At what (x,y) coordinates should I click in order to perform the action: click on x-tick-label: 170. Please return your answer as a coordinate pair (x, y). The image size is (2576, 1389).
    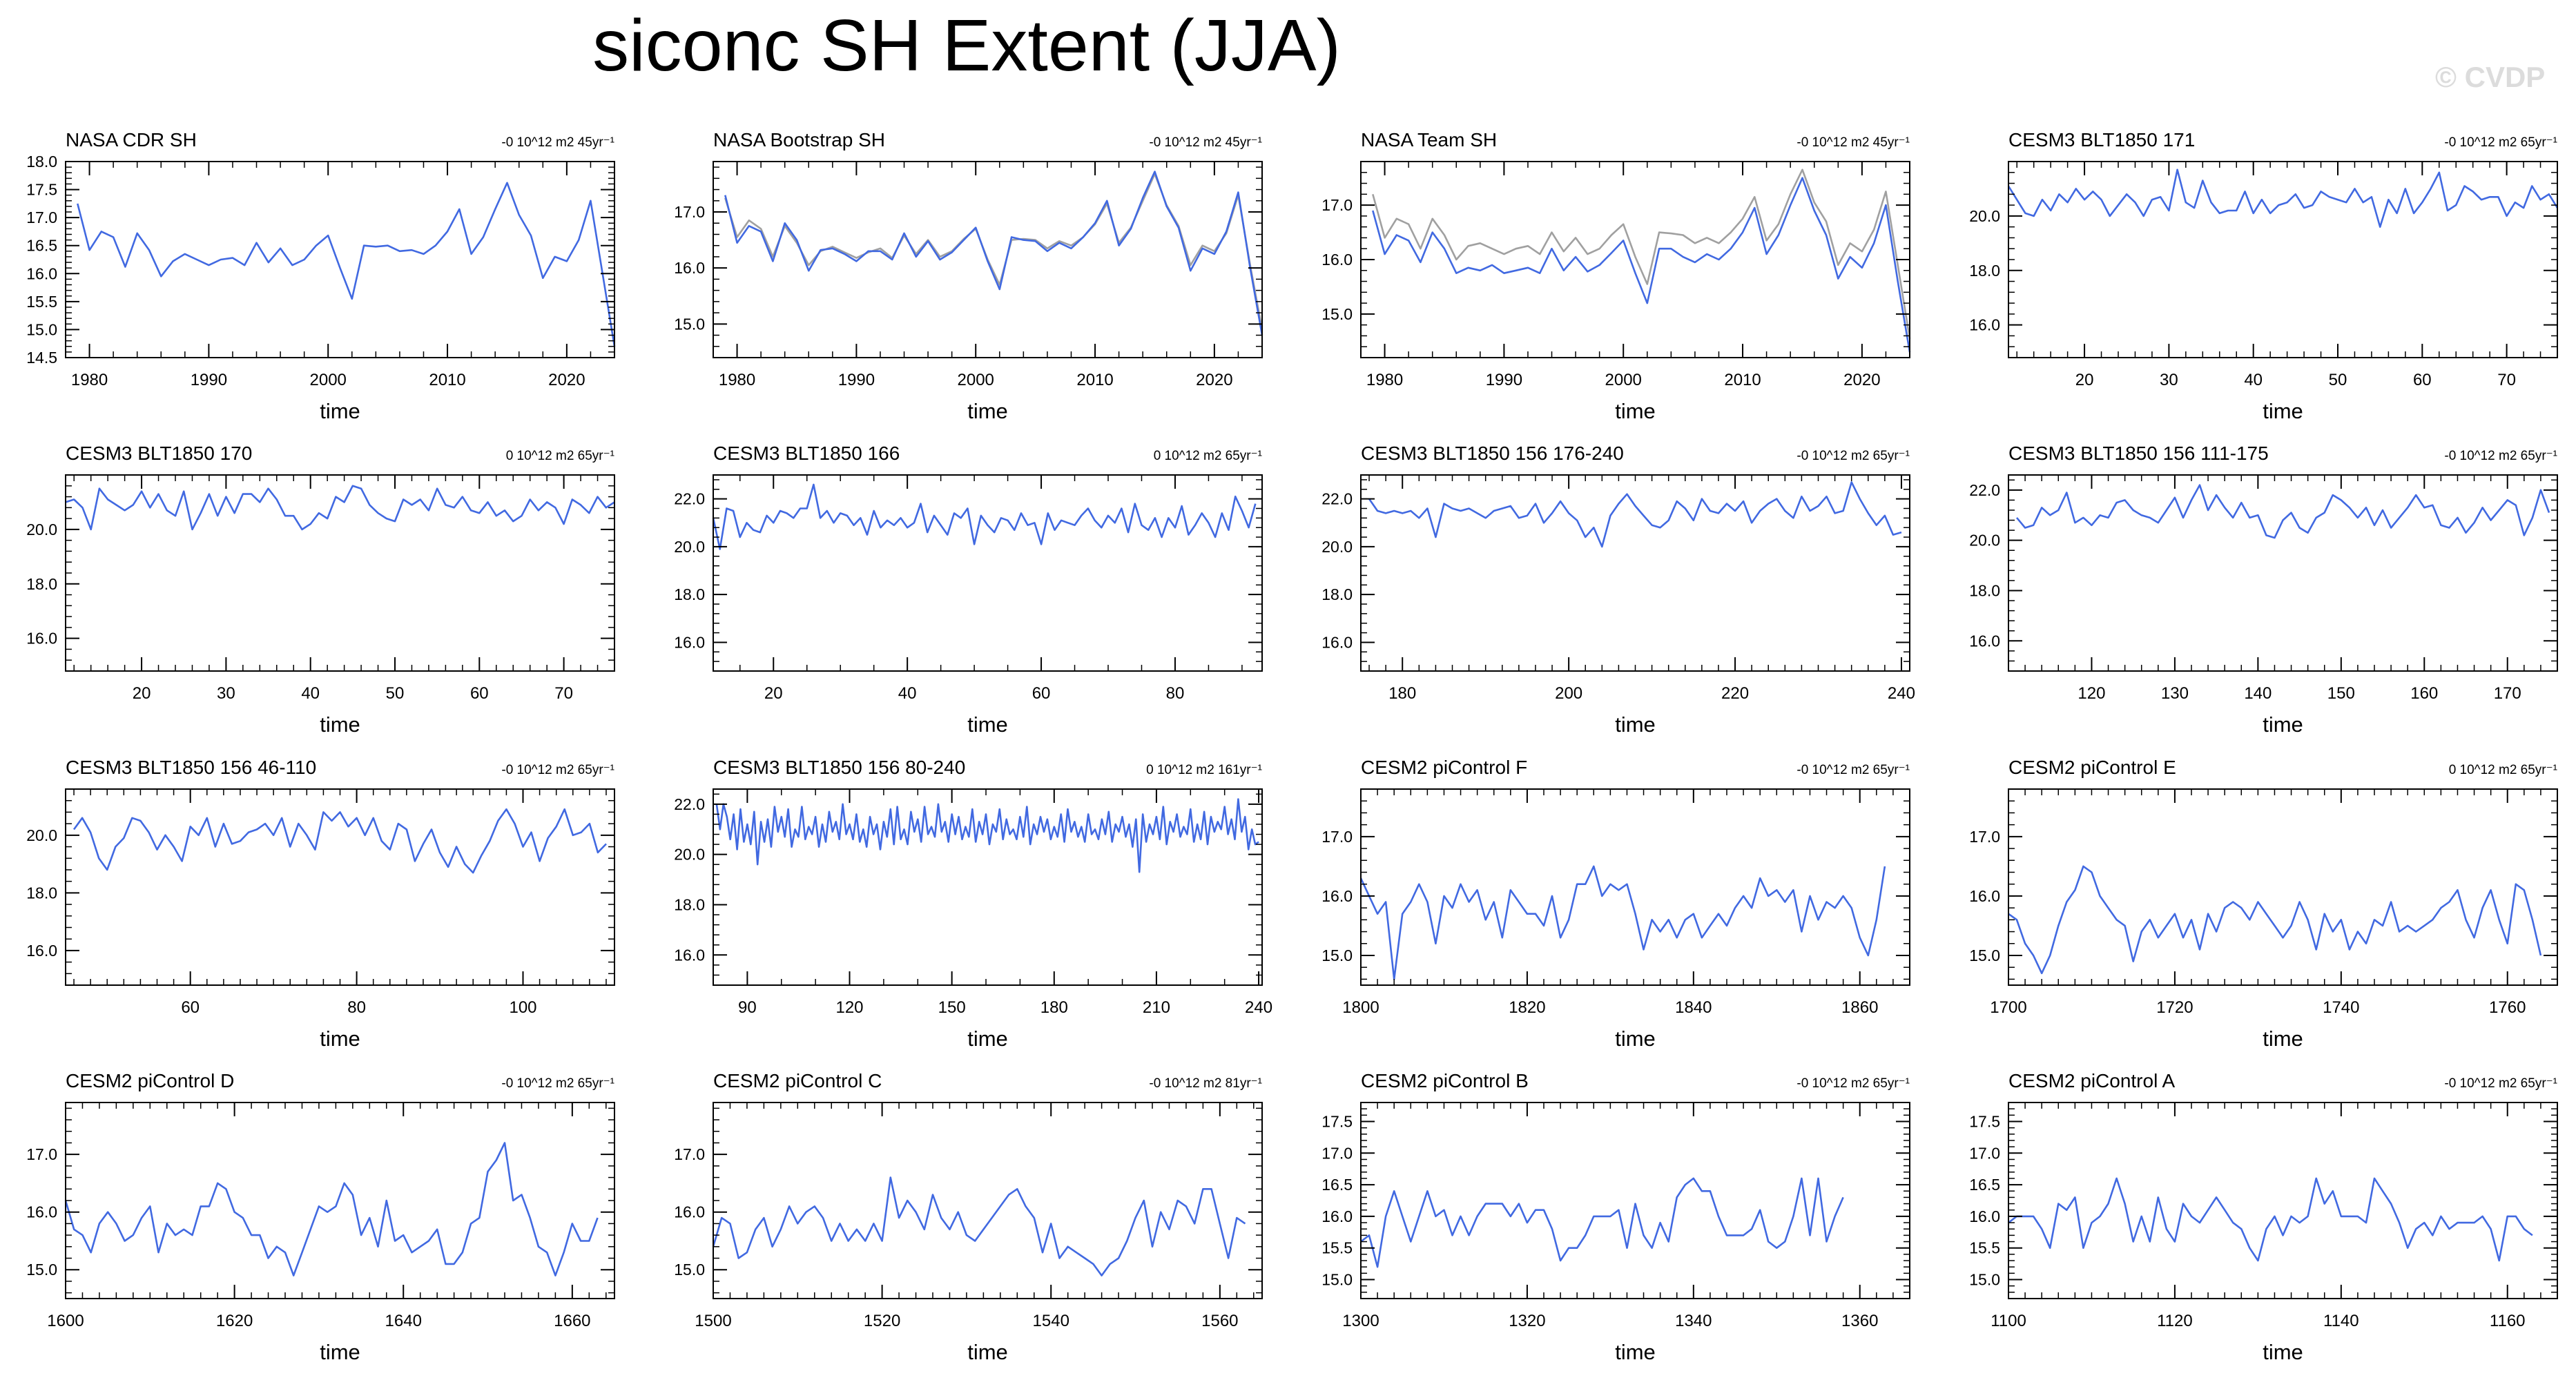
    Looking at the image, I should click on (2508, 693).